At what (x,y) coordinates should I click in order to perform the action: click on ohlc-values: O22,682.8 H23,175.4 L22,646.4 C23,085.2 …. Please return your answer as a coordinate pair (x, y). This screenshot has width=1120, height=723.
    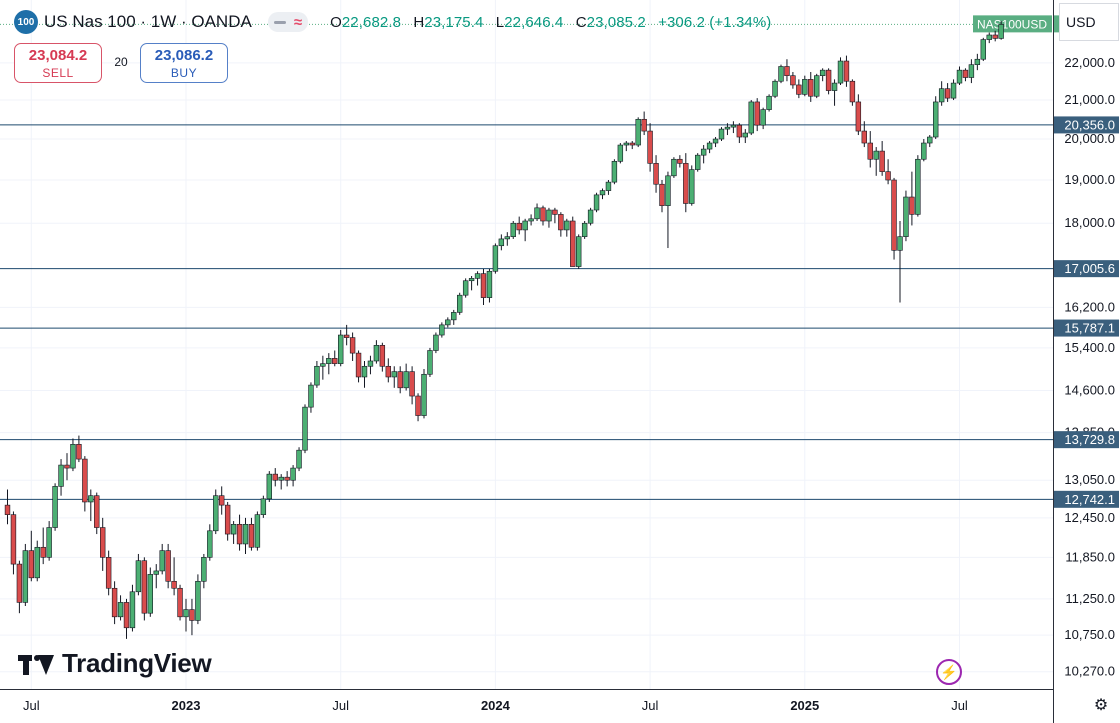
    Looking at the image, I should click on (551, 22).